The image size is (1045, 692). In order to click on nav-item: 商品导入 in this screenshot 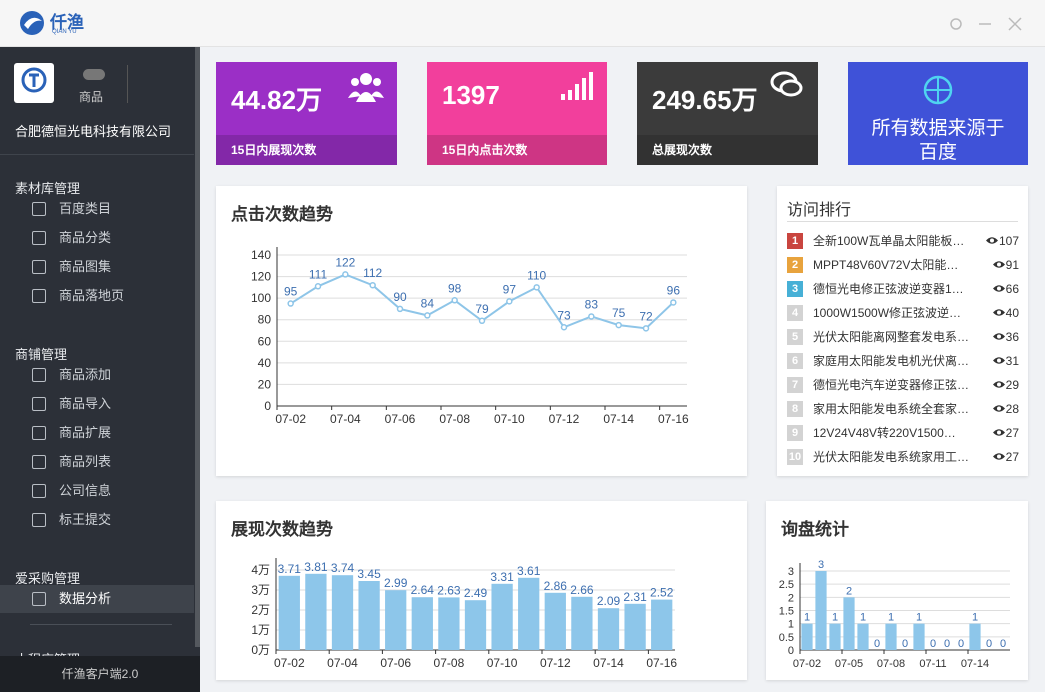, I will do `click(97, 404)`.